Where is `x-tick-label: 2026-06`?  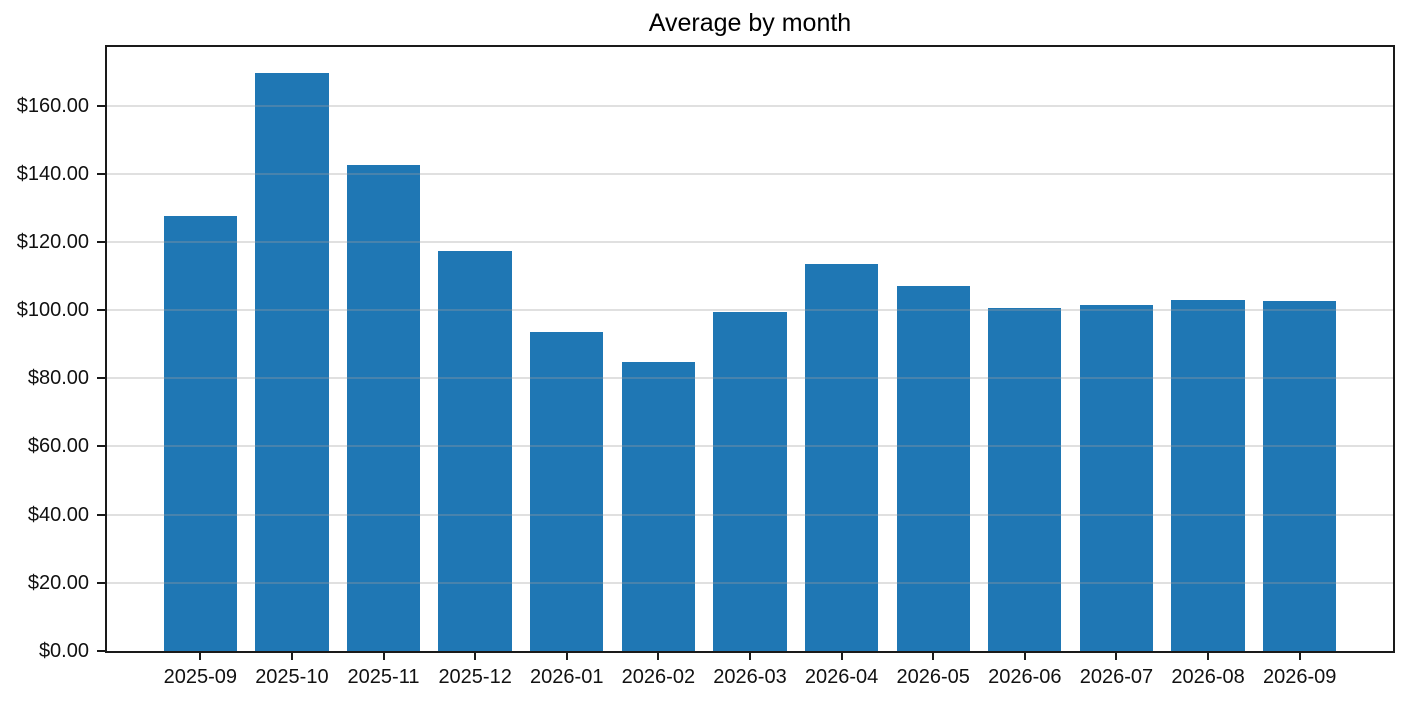 x-tick-label: 2026-06 is located at coordinates (1025, 677).